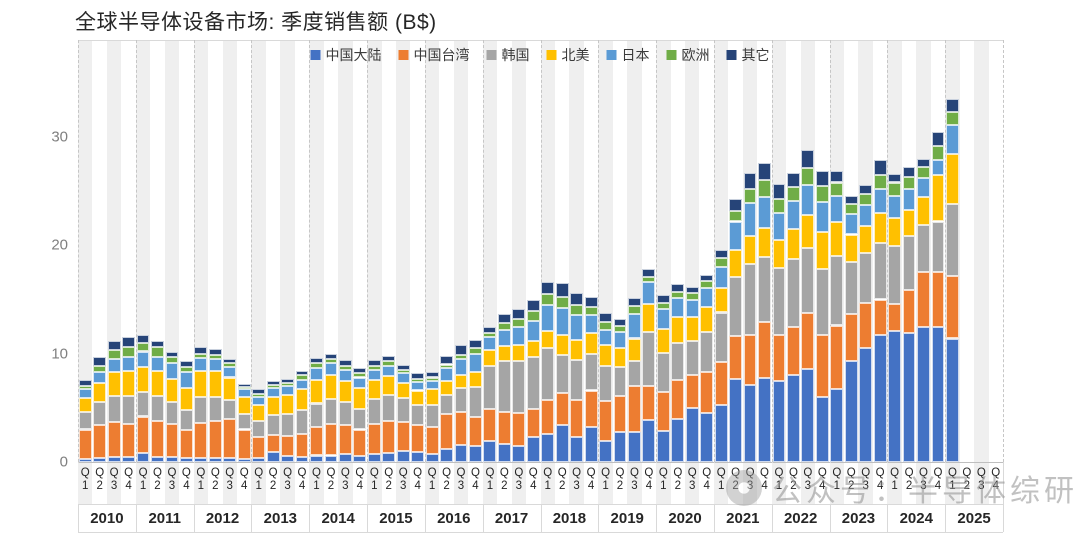 Image resolution: width=1080 pixels, height=538 pixels. What do you see at coordinates (685, 518) in the screenshot?
I see `x-tick-year: 2020` at bounding box center [685, 518].